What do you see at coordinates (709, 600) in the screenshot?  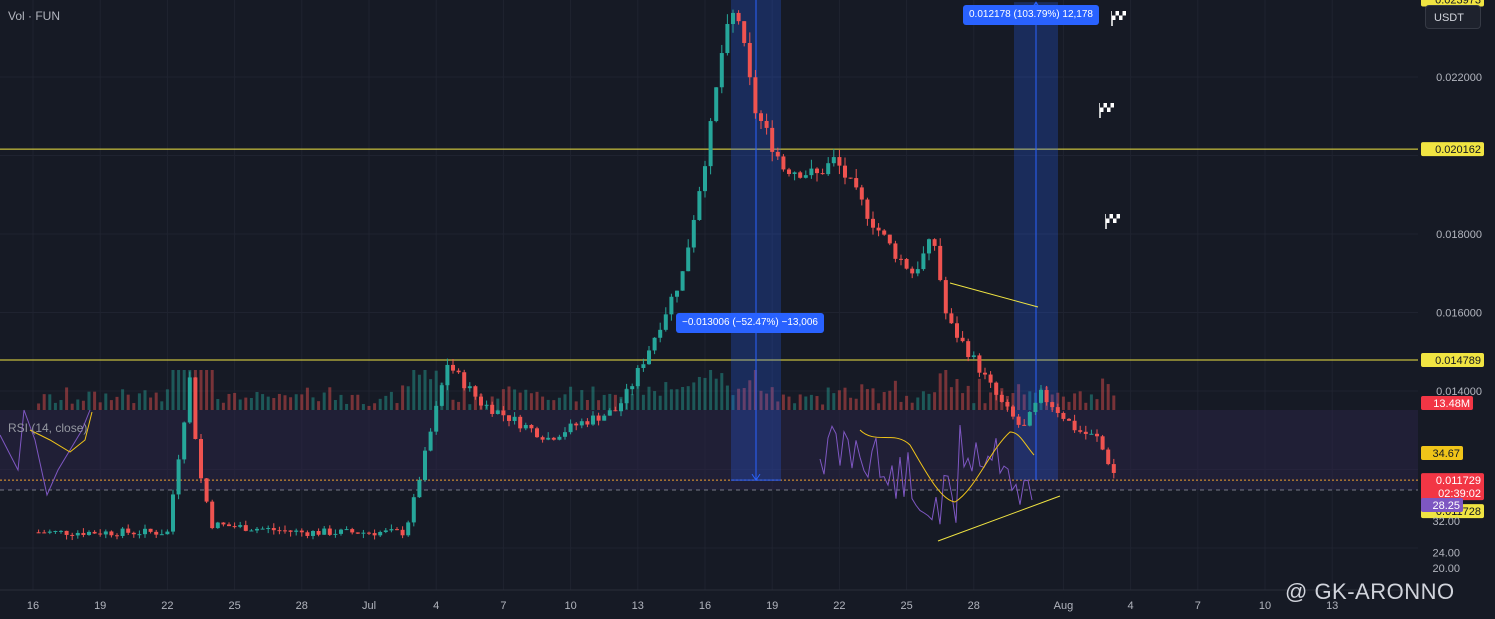 I see `time-axis: 16 19 22 25 28 Jul 4 7 10 13 16 19 22 25 28 Aug 4 7 10 13` at bounding box center [709, 600].